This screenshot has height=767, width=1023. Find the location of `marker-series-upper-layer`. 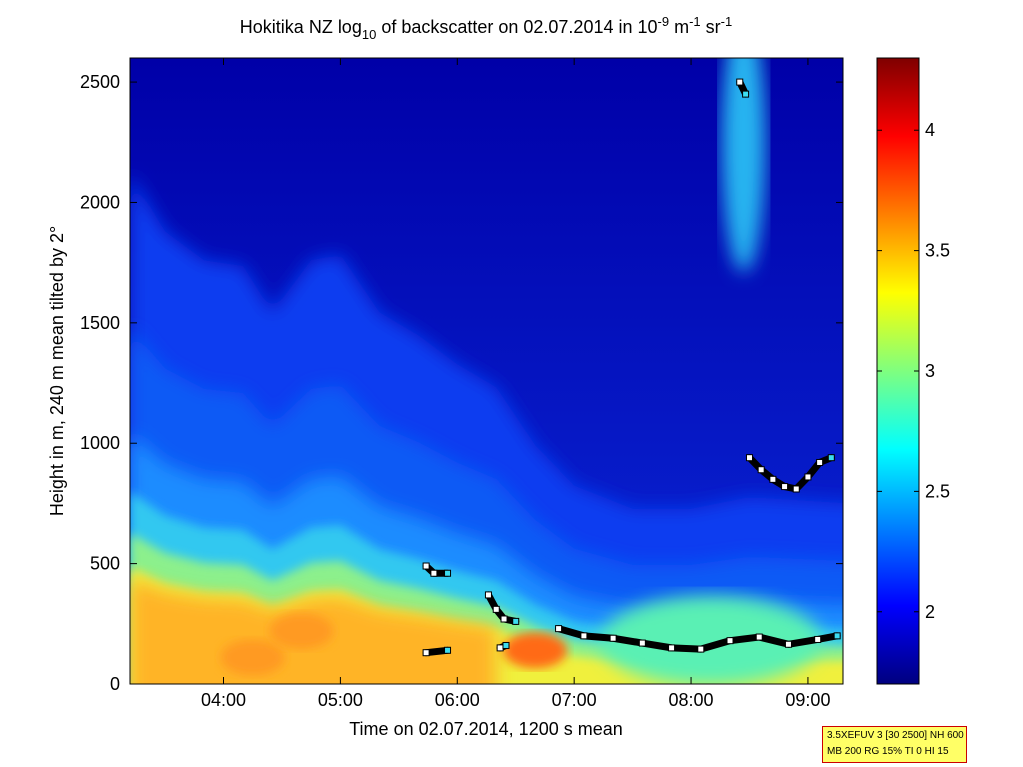

marker-series-upper-layer is located at coordinates (790, 473).